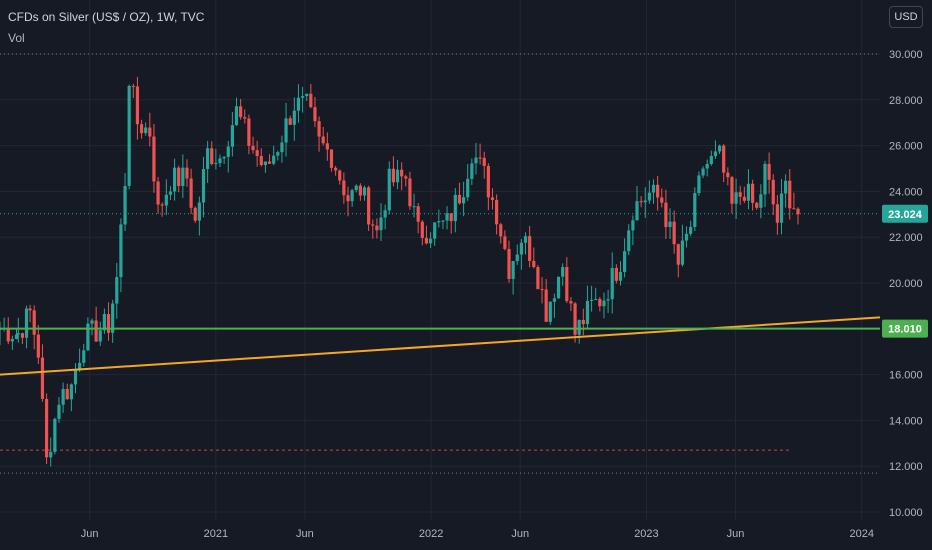 This screenshot has height=550, width=932. What do you see at coordinates (106, 17) in the screenshot?
I see `symbol-title: CFDs on Silver (US$ / OZ), 1W, TVC` at bounding box center [106, 17].